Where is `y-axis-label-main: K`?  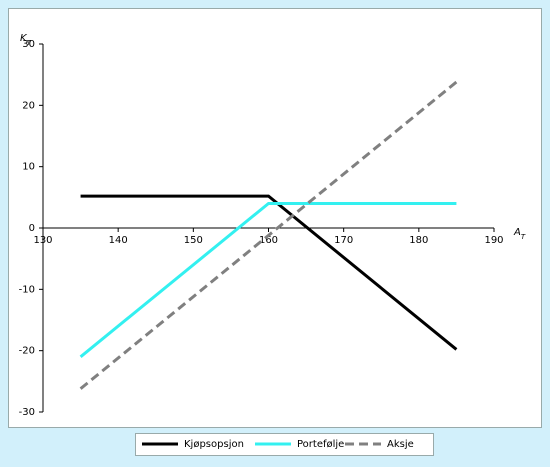
y-axis-label-main: K is located at coordinates (24, 38).